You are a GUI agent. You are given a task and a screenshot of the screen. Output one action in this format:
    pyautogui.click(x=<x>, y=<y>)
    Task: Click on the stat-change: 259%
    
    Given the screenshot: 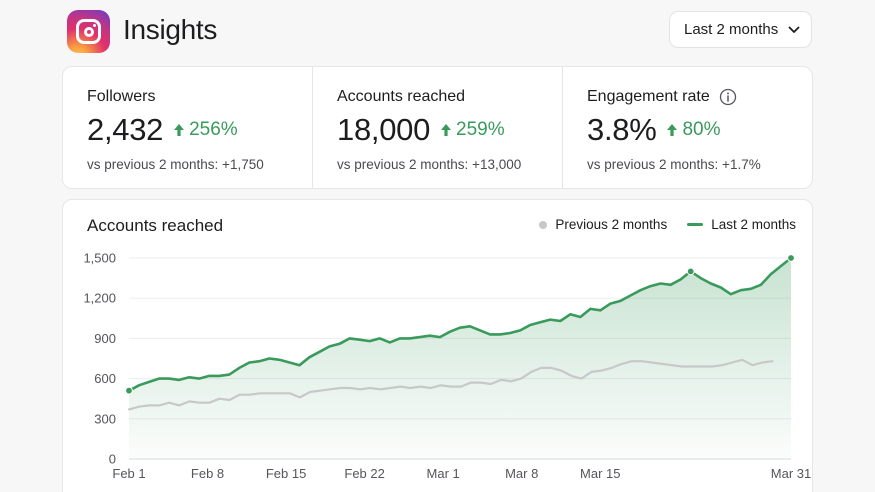 What is the action you would take?
    pyautogui.click(x=472, y=130)
    